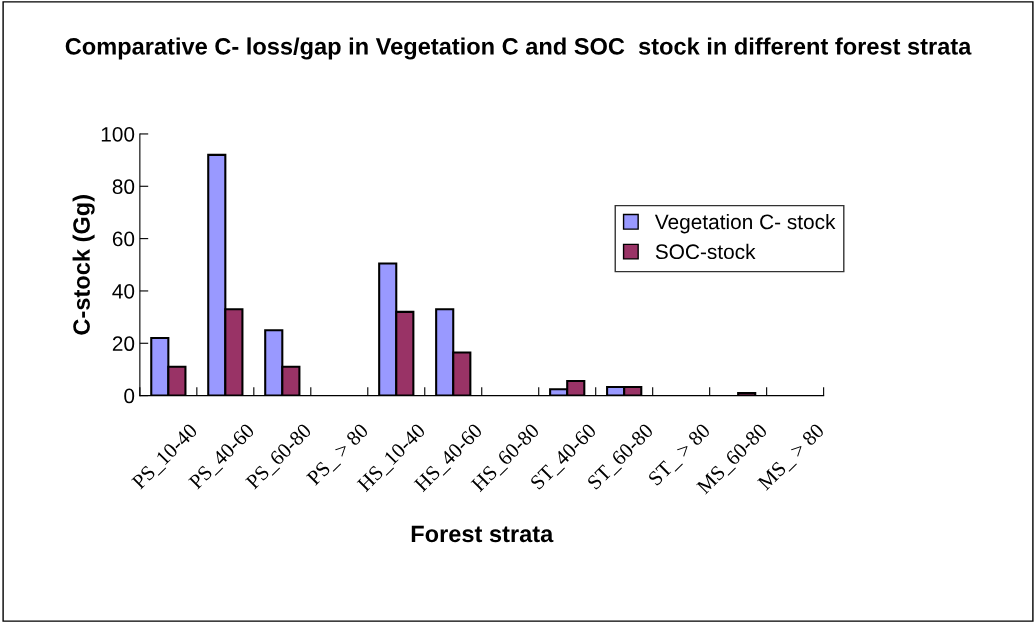 The image size is (1036, 623). What do you see at coordinates (482, 534) in the screenshot?
I see `x-axis-title: Forest strata` at bounding box center [482, 534].